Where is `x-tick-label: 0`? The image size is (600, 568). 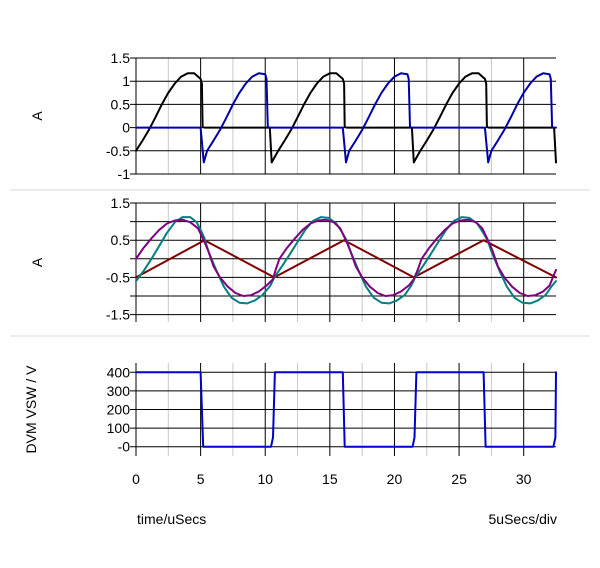
x-tick-label: 0 is located at coordinates (136, 479).